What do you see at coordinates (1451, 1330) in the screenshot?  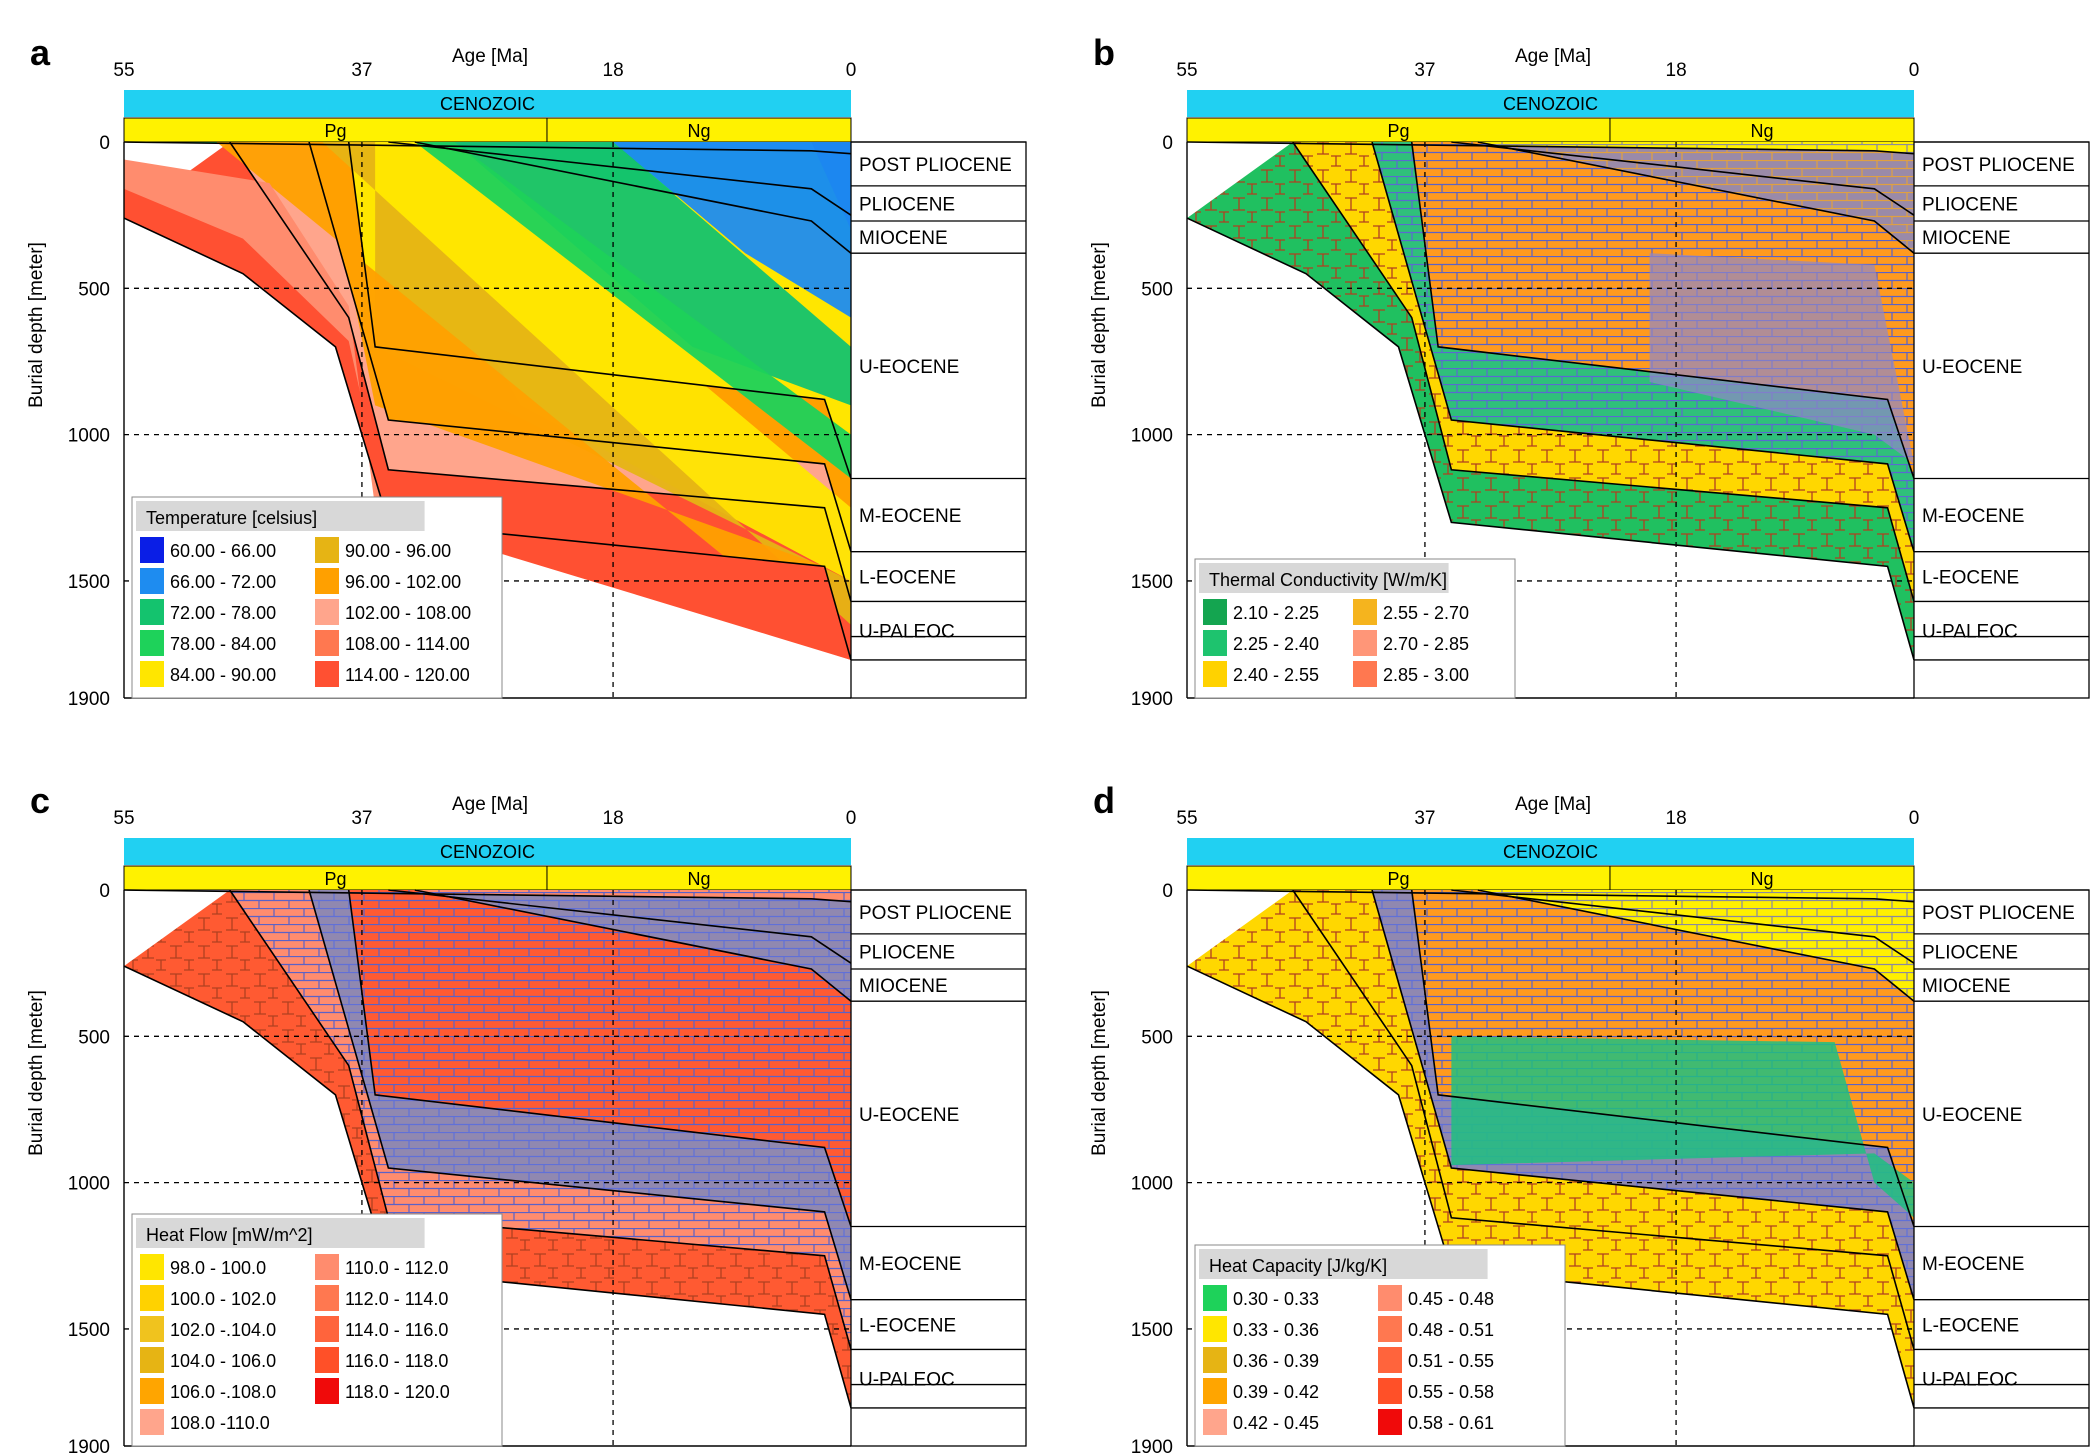 I see `legend-label: 0.48 - 0.51` at bounding box center [1451, 1330].